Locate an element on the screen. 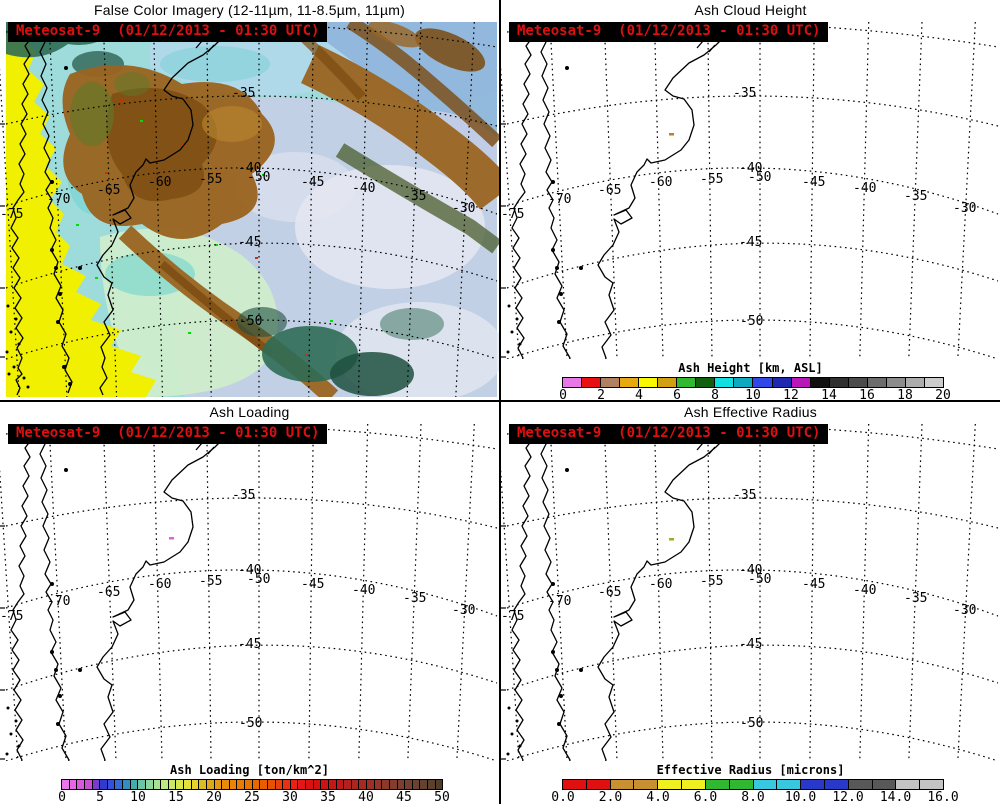 This screenshot has width=1000, height=804. colorbar-tick-label: 45 is located at coordinates (404, 797).